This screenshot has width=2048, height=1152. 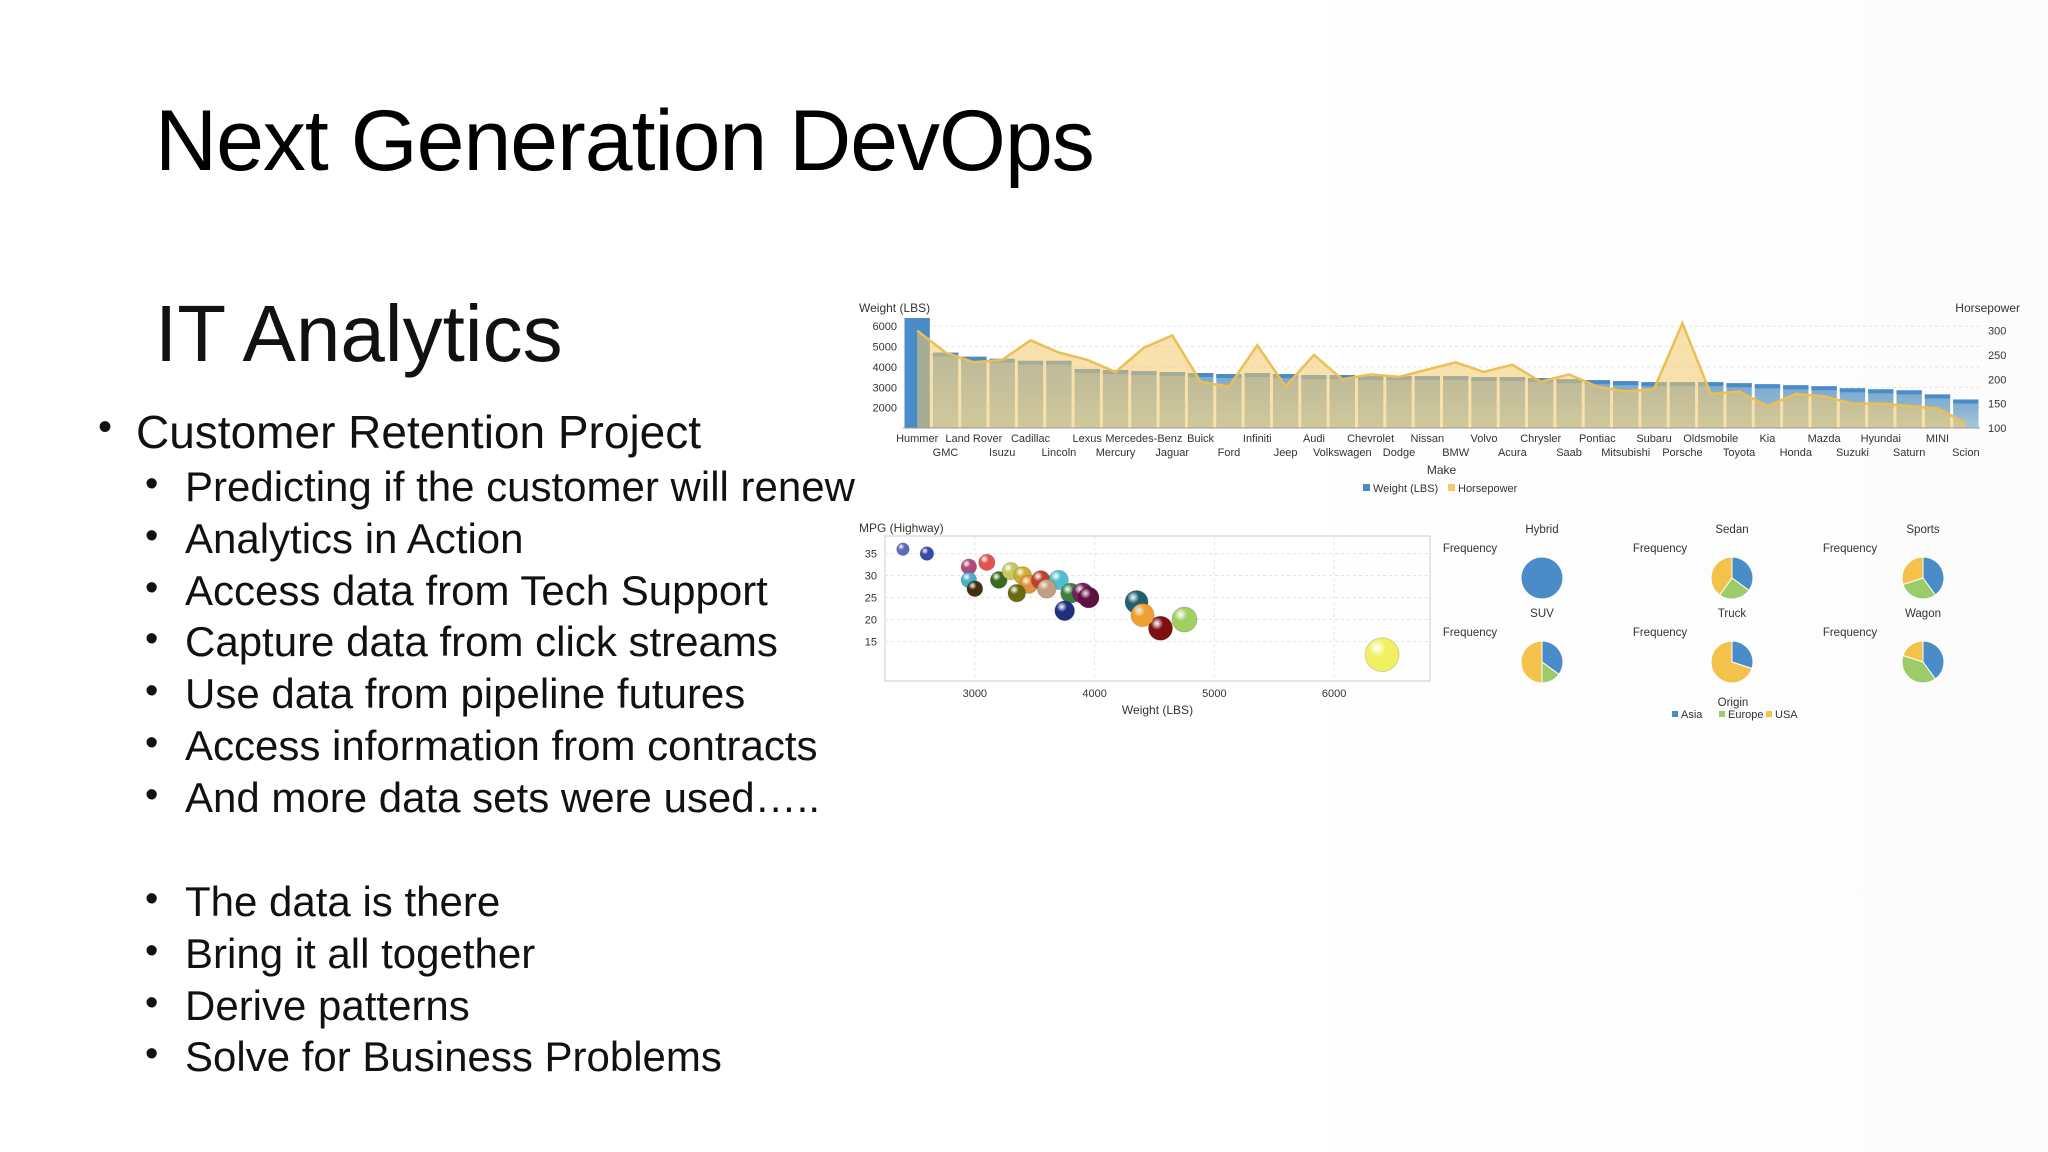 I want to click on sub-bullet: • Use data from pipeline futures, so click(x=445, y=694).